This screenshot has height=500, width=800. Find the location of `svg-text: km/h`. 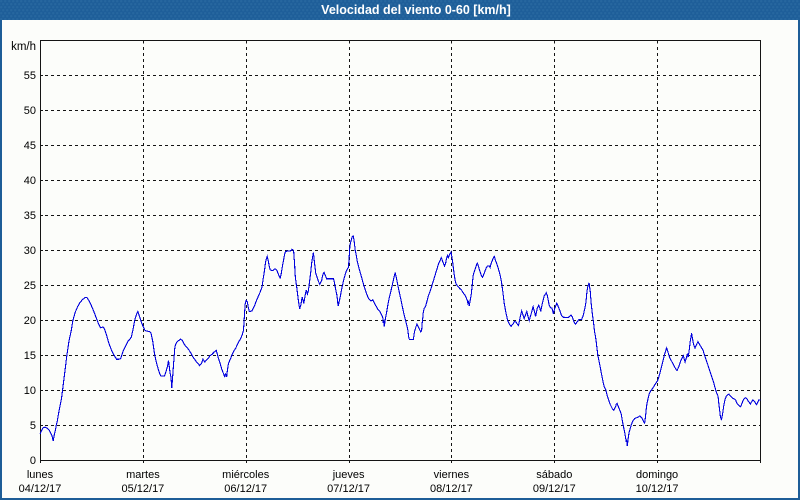

svg-text: km/h is located at coordinates (23, 47).